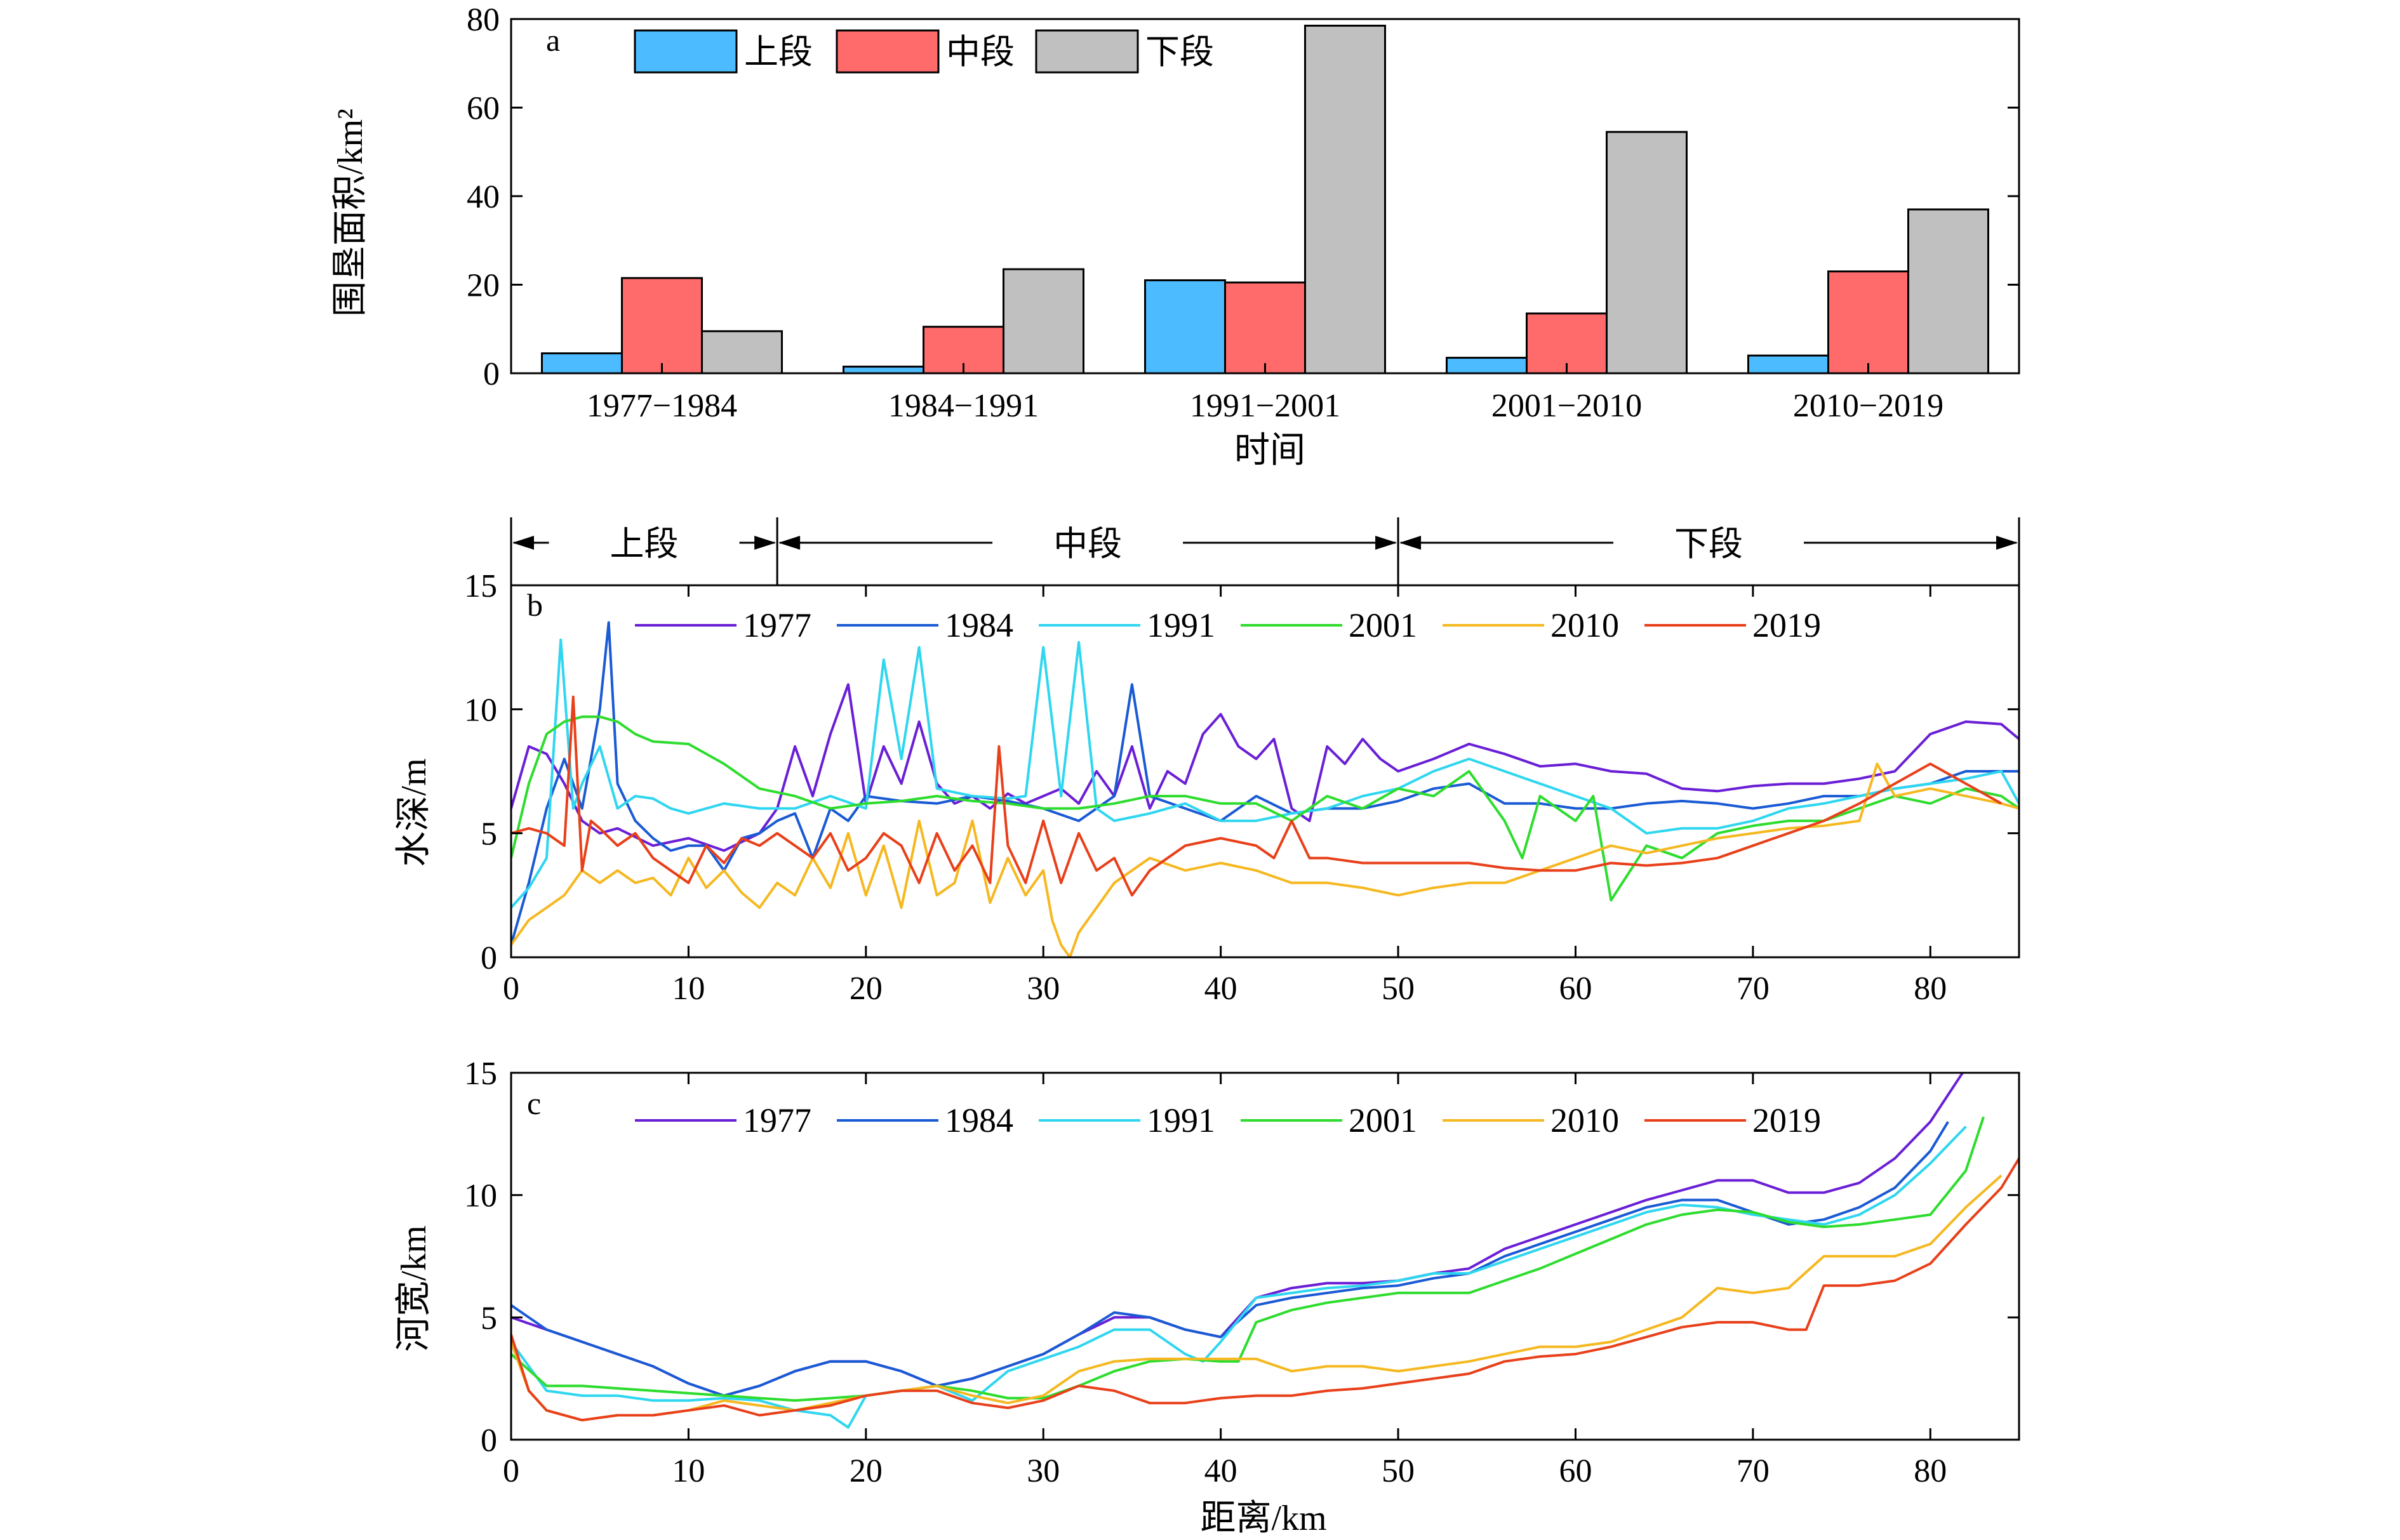 The height and width of the screenshot is (1540, 2400). I want to click on panel-a-ytick-label: 40, so click(483, 197).